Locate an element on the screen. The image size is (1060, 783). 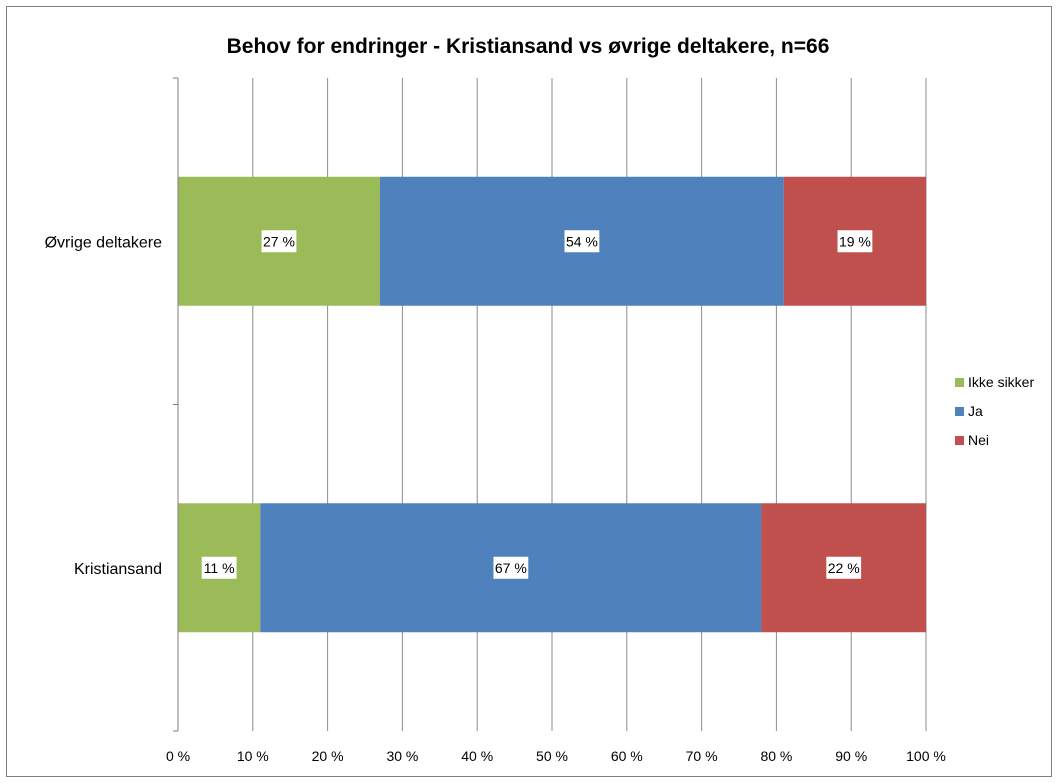
x-tick-label: 80 % is located at coordinates (776, 756).